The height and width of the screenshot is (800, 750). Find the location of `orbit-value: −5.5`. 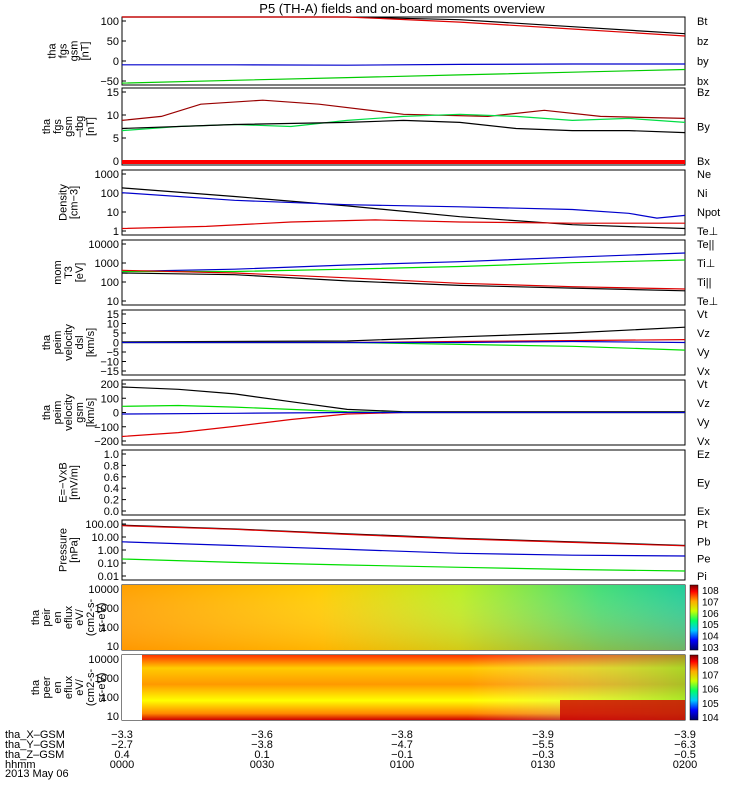

orbit-value: −5.5 is located at coordinates (543, 745).